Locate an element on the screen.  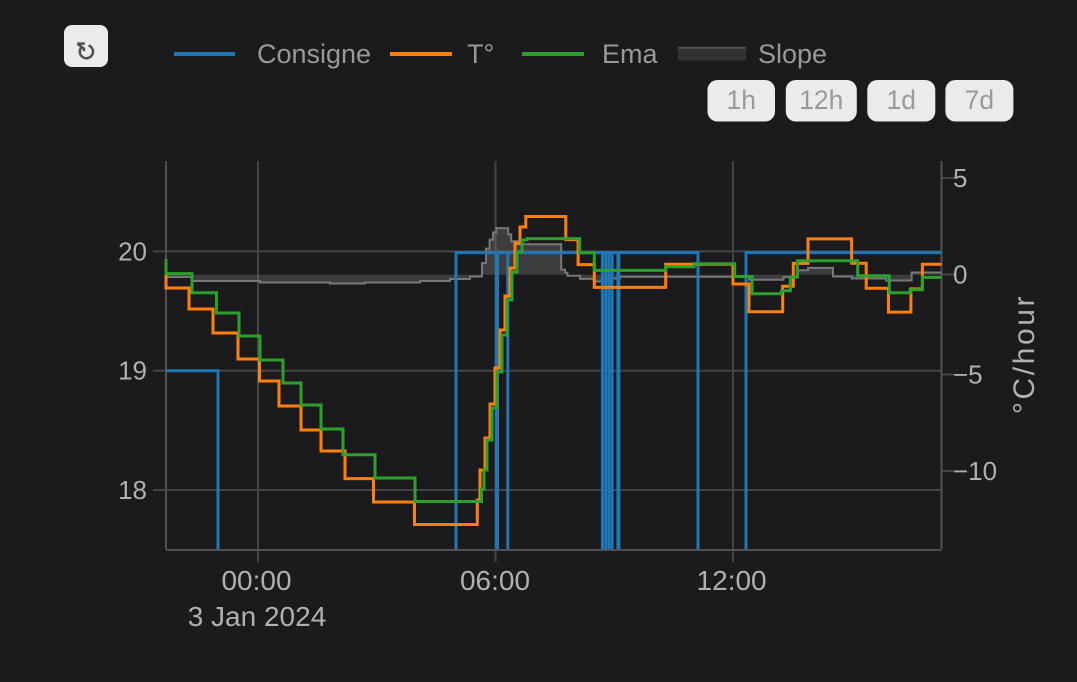
svg-text: 19 is located at coordinates (132, 371).